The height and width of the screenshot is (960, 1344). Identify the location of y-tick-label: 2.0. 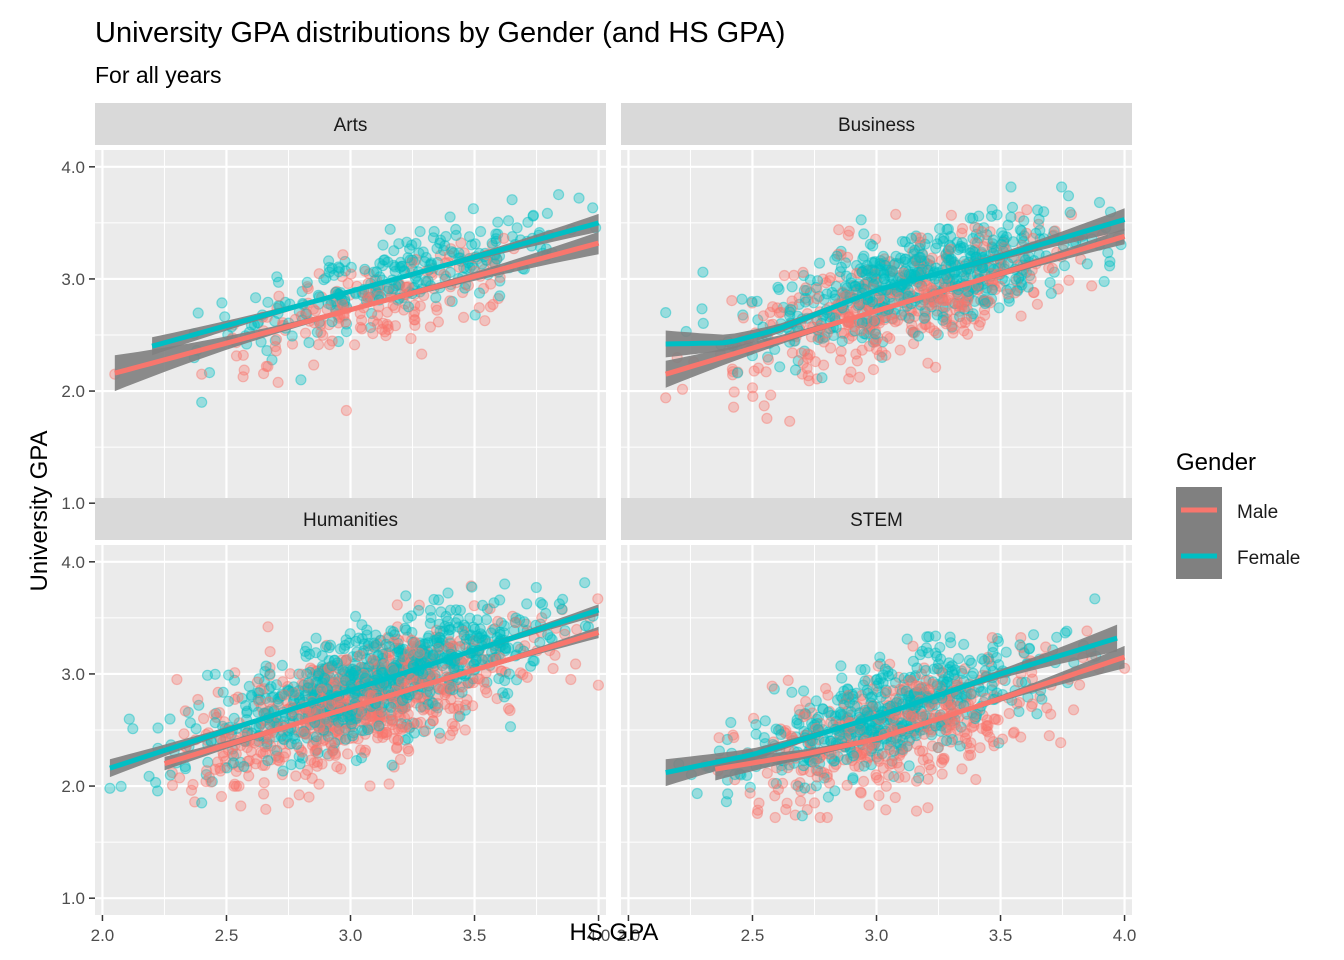
(73, 786).